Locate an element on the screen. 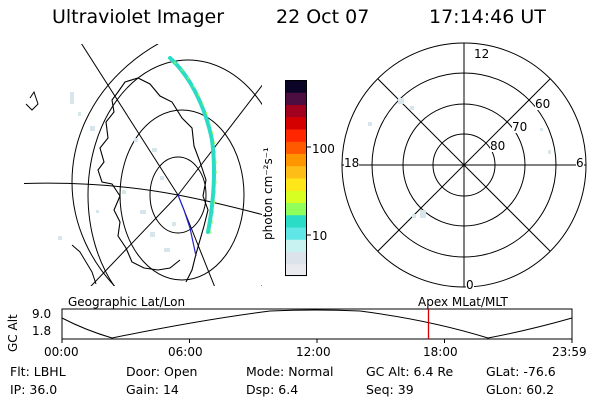 The height and width of the screenshot is (400, 600). altitude-xtick-2: 12:00 is located at coordinates (313, 352).